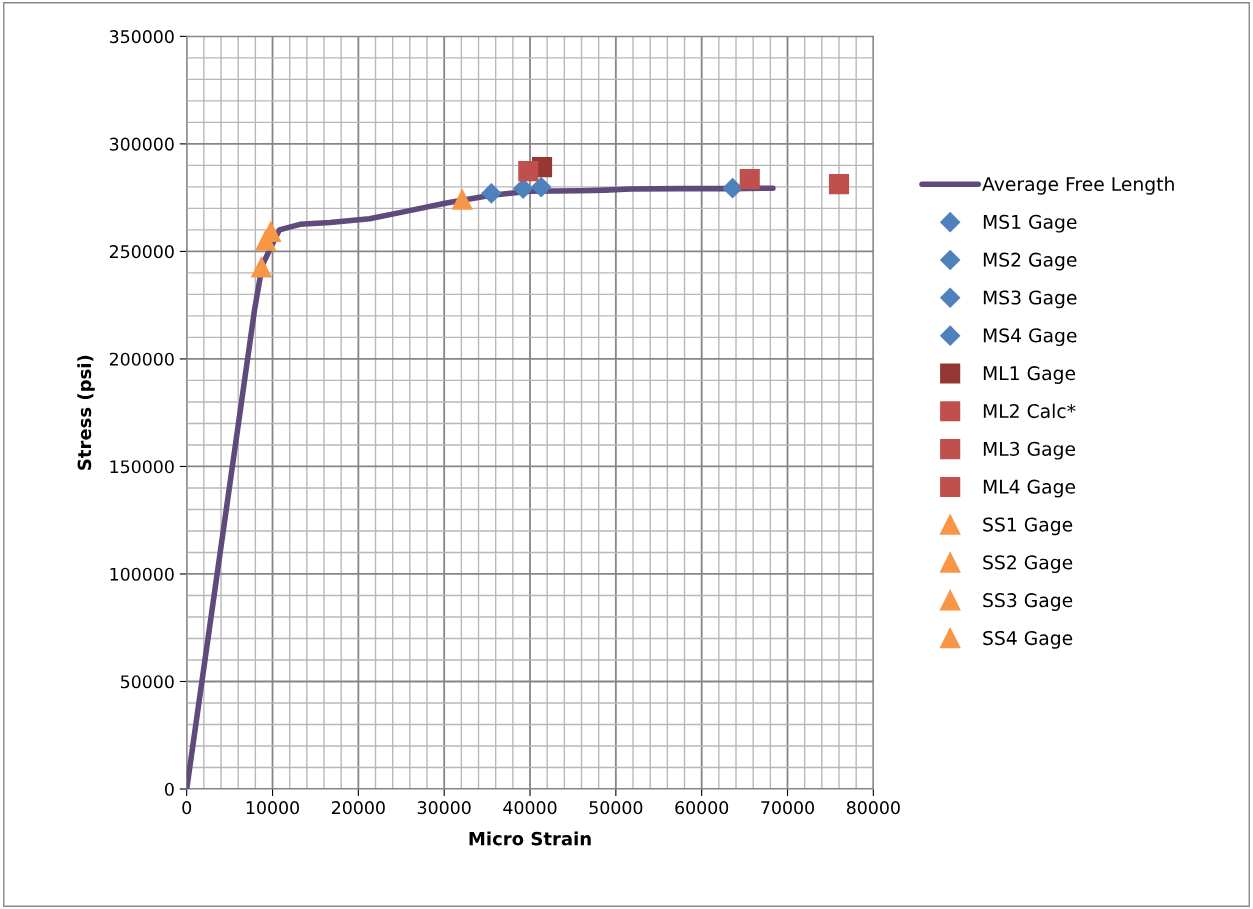  What do you see at coordinates (1028, 564) in the screenshot?
I see `legend-label: SS2 Gage` at bounding box center [1028, 564].